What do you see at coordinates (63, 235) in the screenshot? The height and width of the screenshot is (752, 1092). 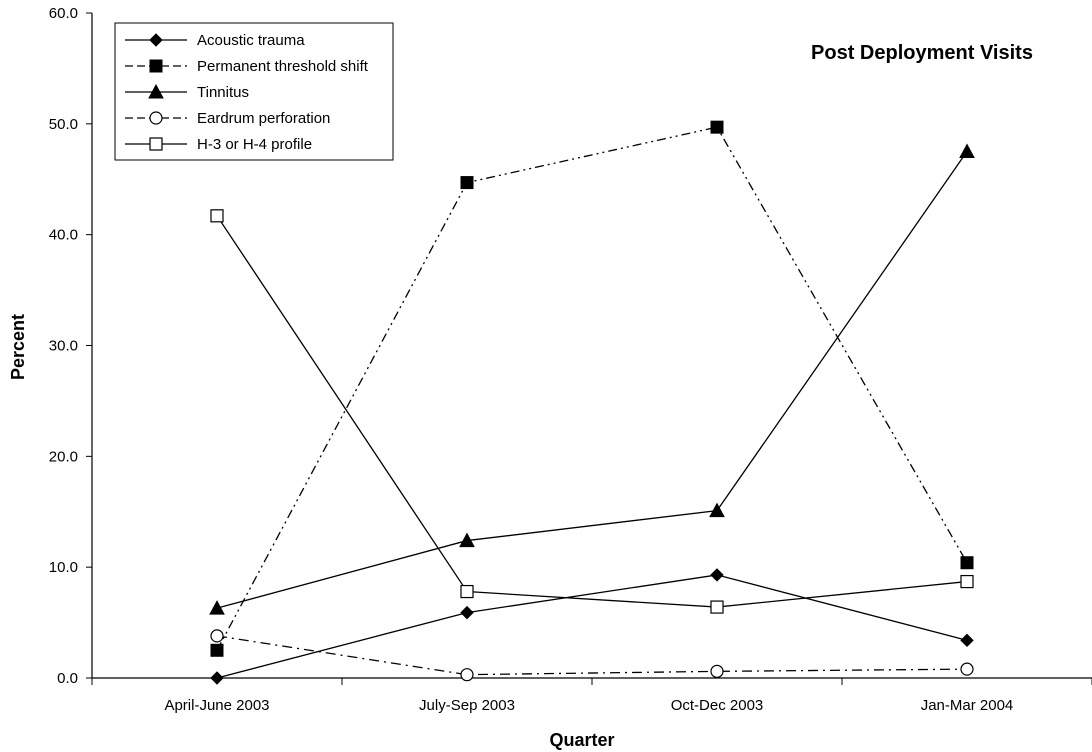 I see `y-tick-label: 40.0` at bounding box center [63, 235].